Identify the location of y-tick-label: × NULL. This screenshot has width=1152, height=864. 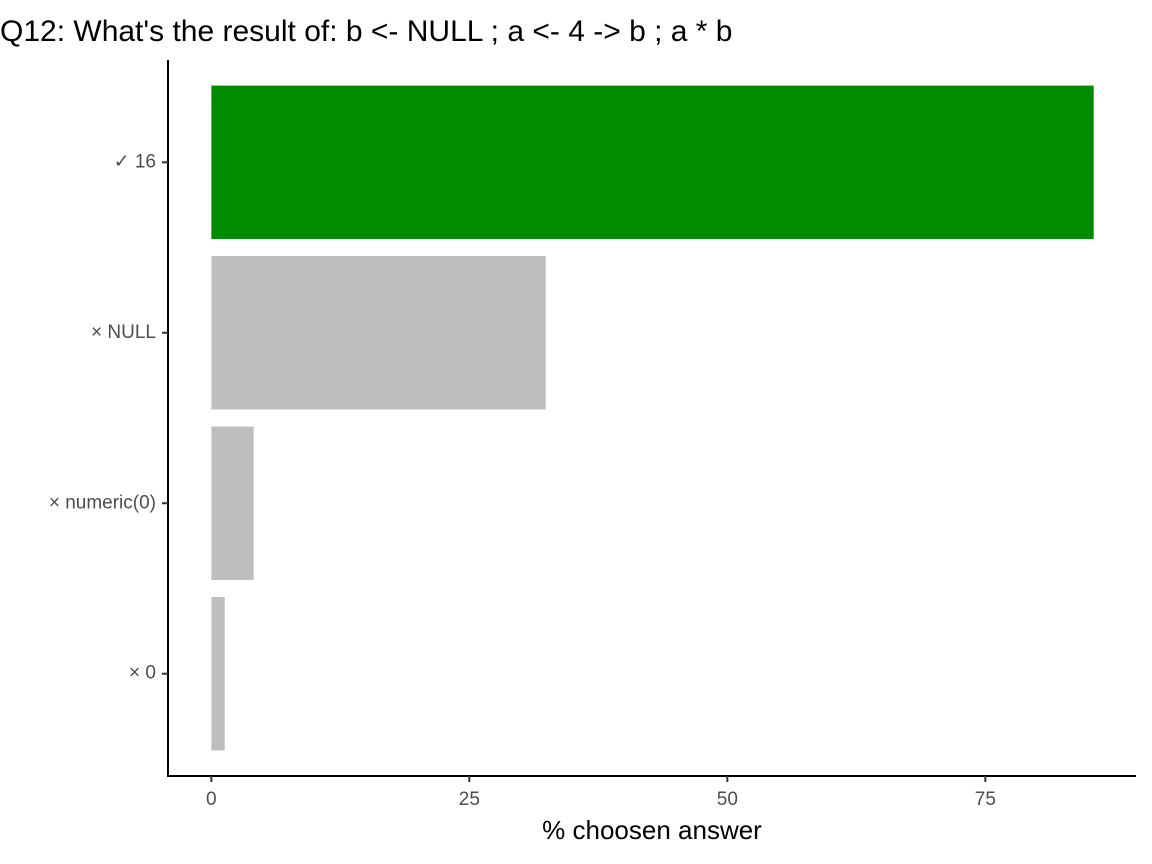
(123, 332).